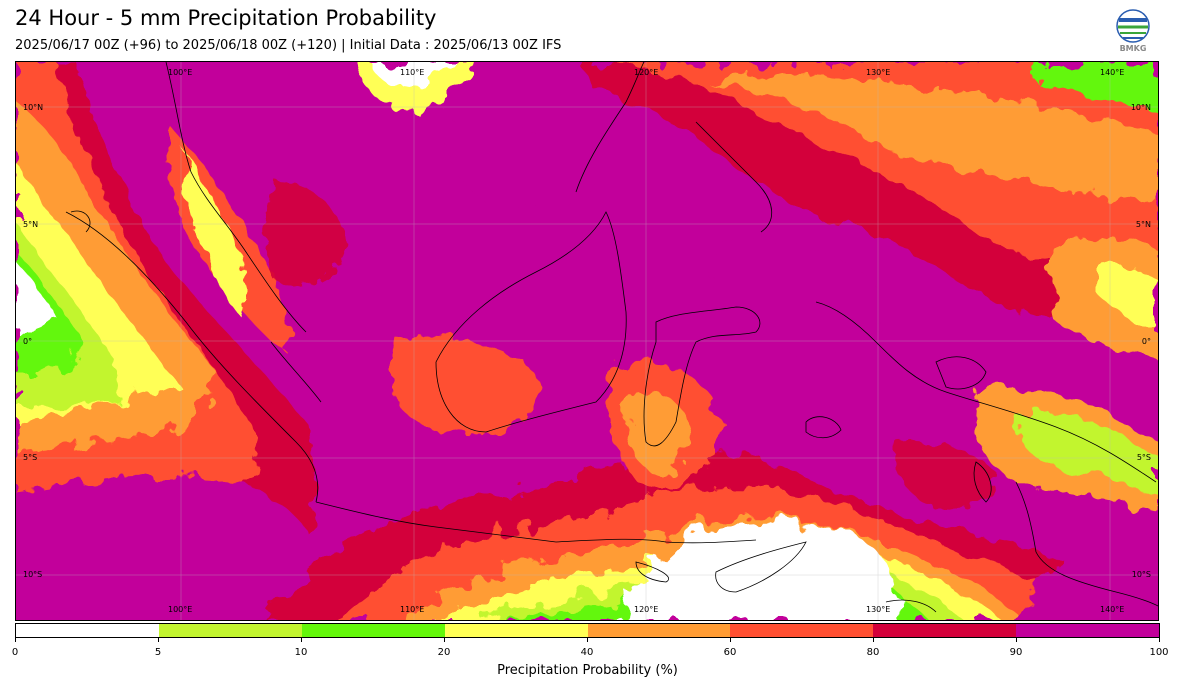  What do you see at coordinates (1143, 224) in the screenshot?
I see `lat-label-right: 5°N` at bounding box center [1143, 224].